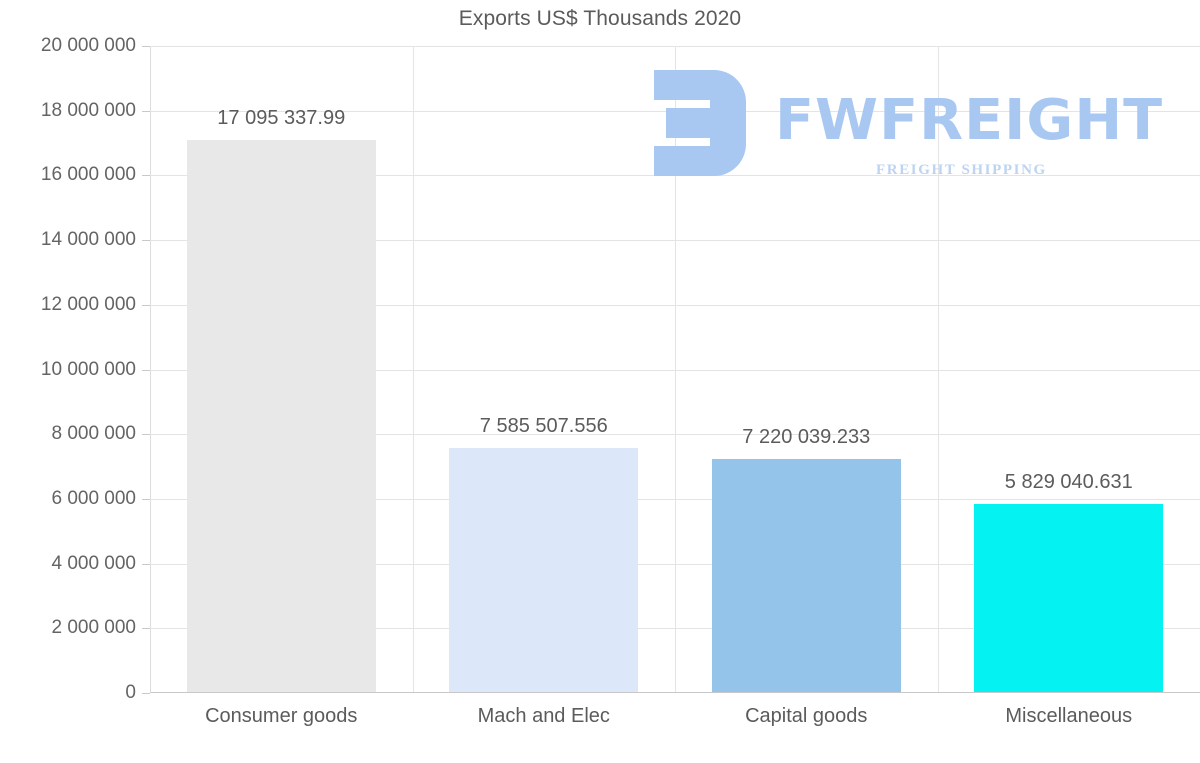 The image size is (1200, 763). What do you see at coordinates (281, 716) in the screenshot?
I see `x-axis-tick-label: Consumer goods` at bounding box center [281, 716].